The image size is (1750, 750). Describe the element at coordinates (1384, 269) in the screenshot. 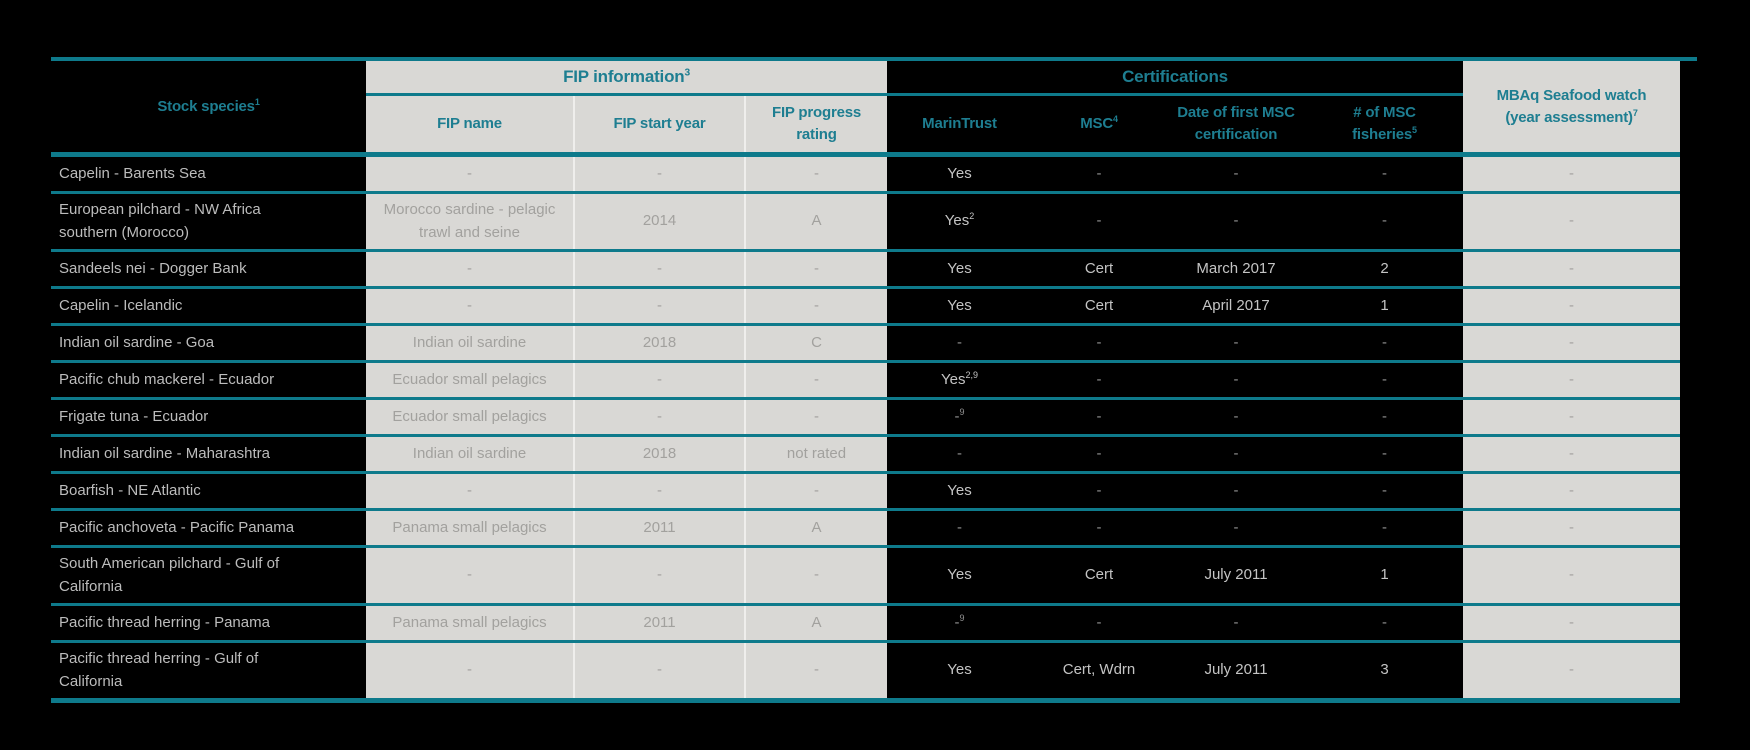

I see `num-msc-fisheries-cell: 2` at that location.